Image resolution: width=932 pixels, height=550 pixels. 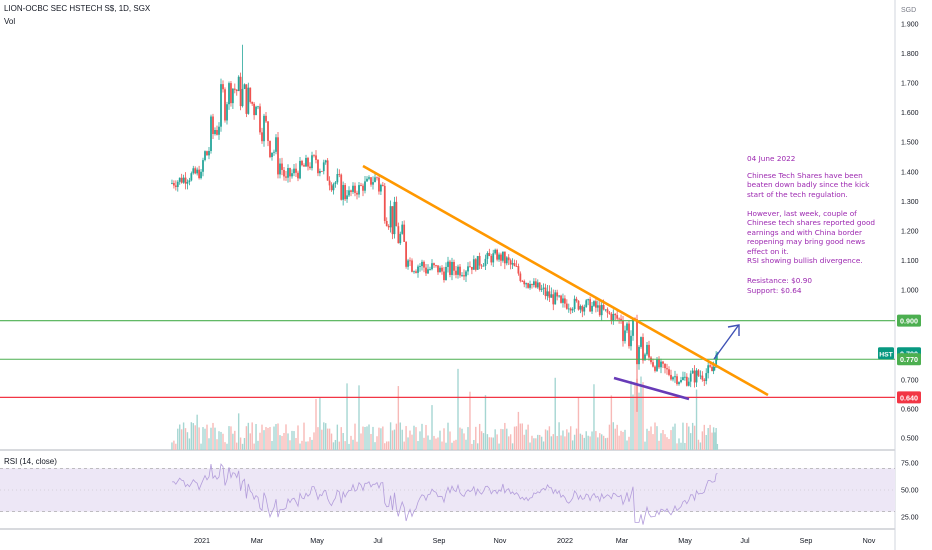 I want to click on date-tick-label: Nov, so click(x=500, y=540).